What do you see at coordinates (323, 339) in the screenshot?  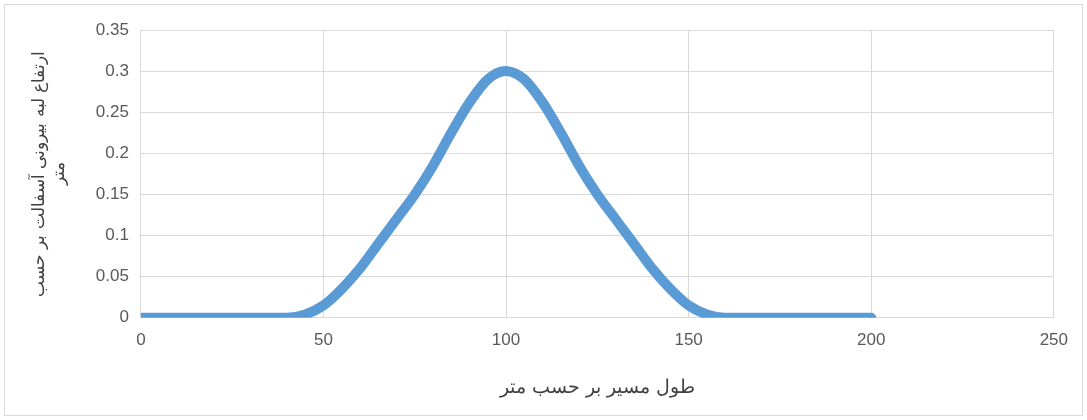 I see `x-tick-label: 50` at bounding box center [323, 339].